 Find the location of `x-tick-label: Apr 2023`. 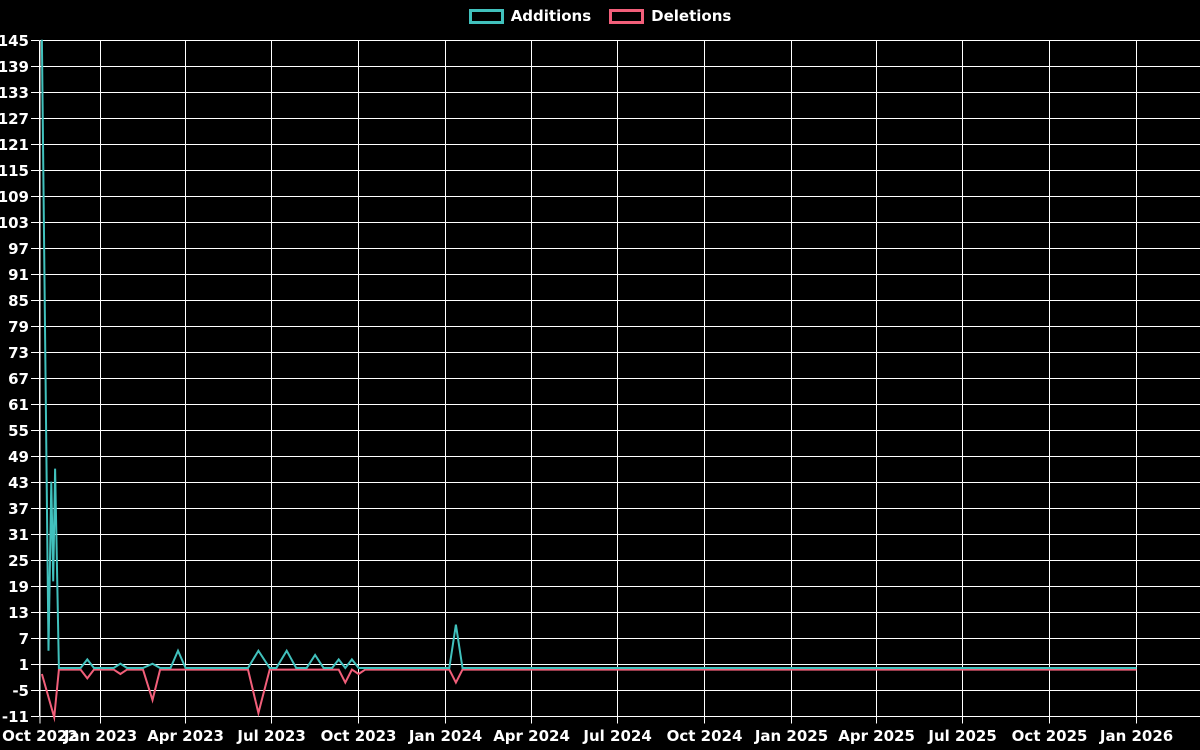

x-tick-label: Apr 2023 is located at coordinates (185, 736).